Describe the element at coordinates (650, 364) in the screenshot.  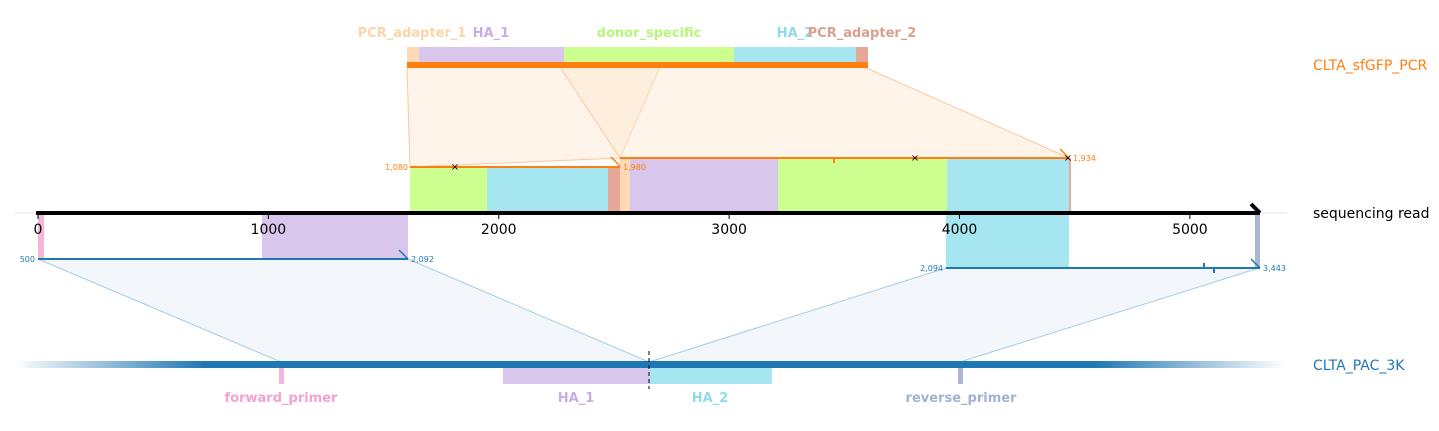
I see `reference-backbone` at that location.